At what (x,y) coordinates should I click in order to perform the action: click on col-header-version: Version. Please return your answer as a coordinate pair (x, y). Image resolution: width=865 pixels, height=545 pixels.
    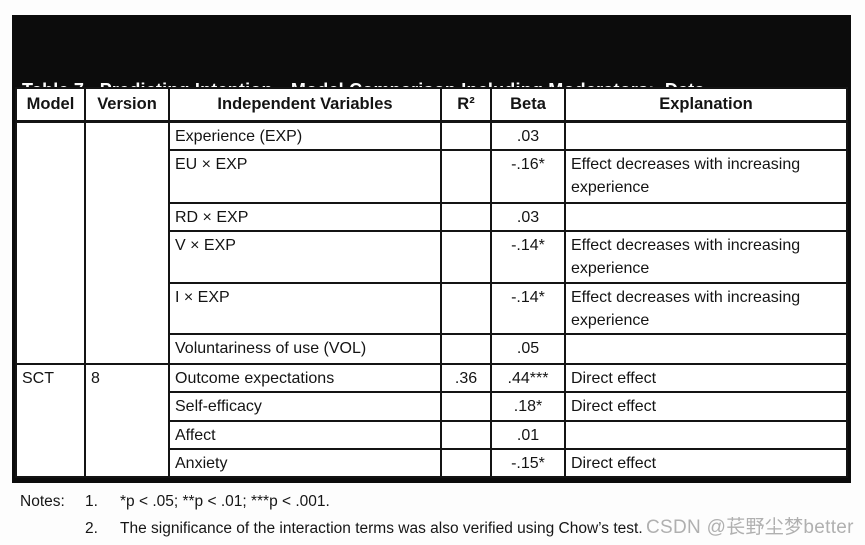
    Looking at the image, I should click on (127, 105).